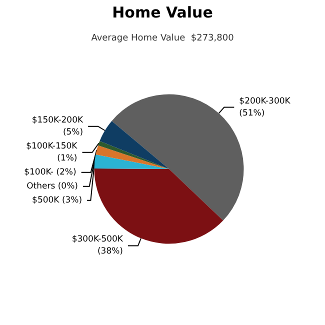 The width and height of the screenshot is (325, 325). What do you see at coordinates (162, 13) in the screenshot?
I see `chart-title: Home Value` at bounding box center [162, 13].